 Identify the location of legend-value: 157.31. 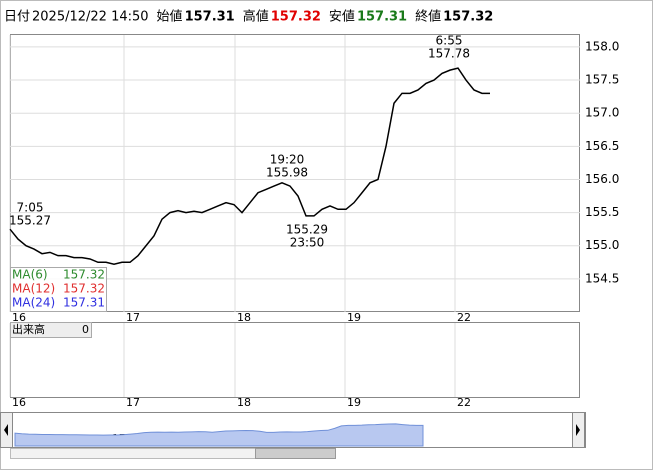
(84, 303).